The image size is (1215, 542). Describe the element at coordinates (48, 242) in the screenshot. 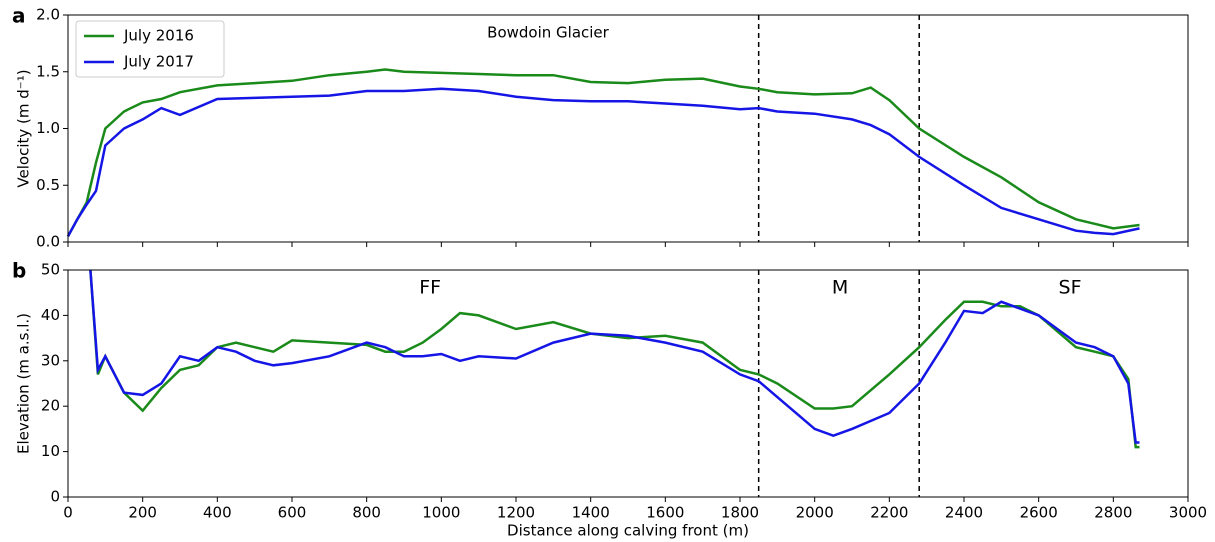

I see `y-tick-label: 0.0` at that location.